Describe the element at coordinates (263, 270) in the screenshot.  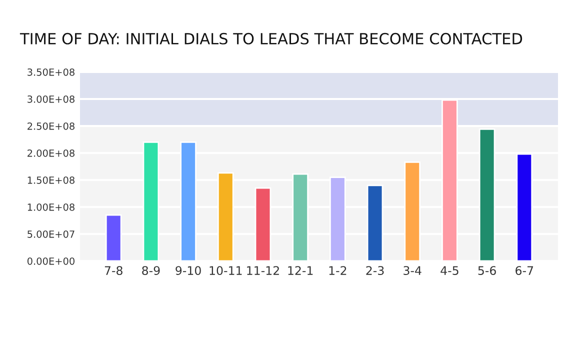
I see `x-tick-label: 11-12` at that location.